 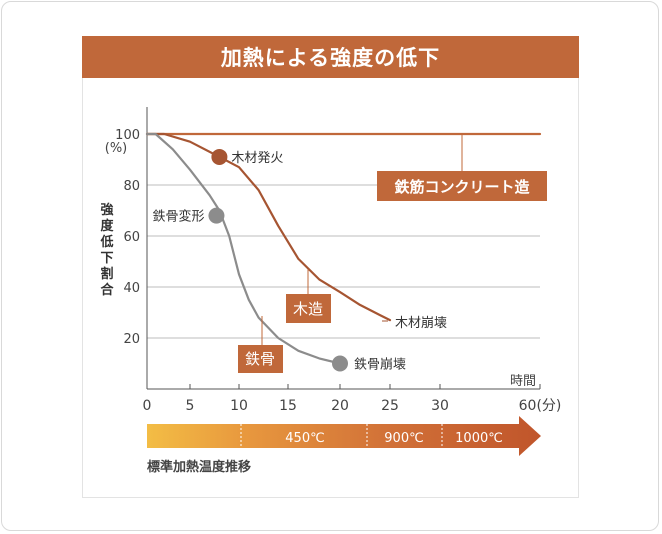 I want to click on x-tick-6: 30, so click(x=440, y=406).